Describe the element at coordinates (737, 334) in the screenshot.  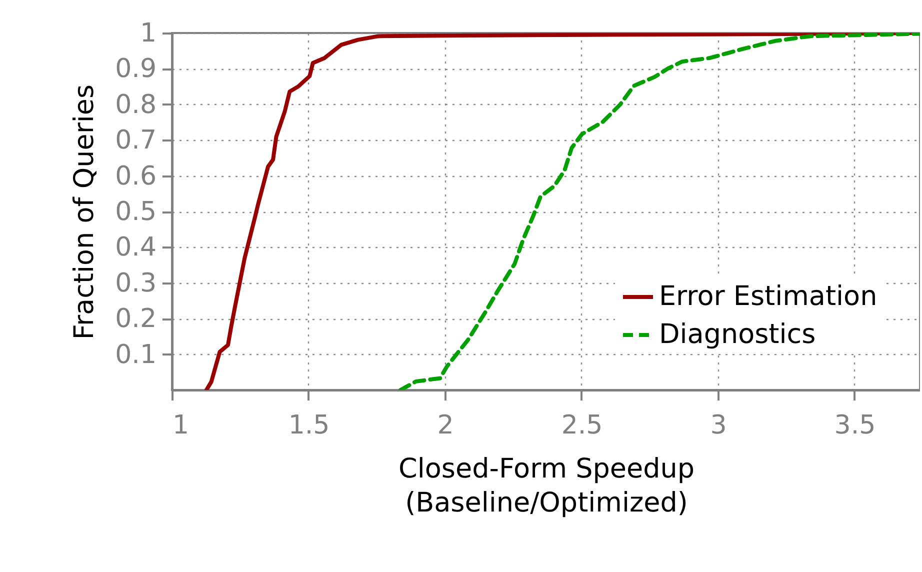
I see `legend-label: Diagnostics` at that location.